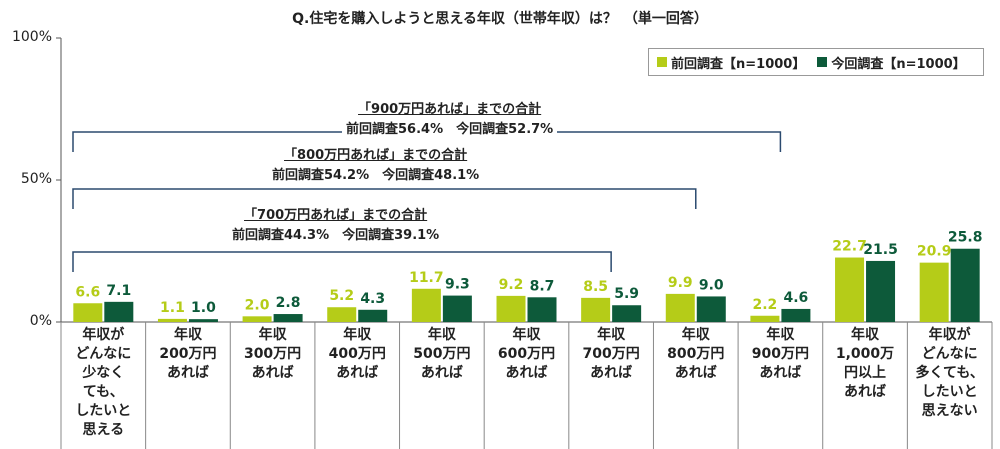 The width and height of the screenshot is (1000, 449). Describe the element at coordinates (738, 64) in the screenshot. I see `legend-label-prev: 前回調査【n=1000】` at that location.